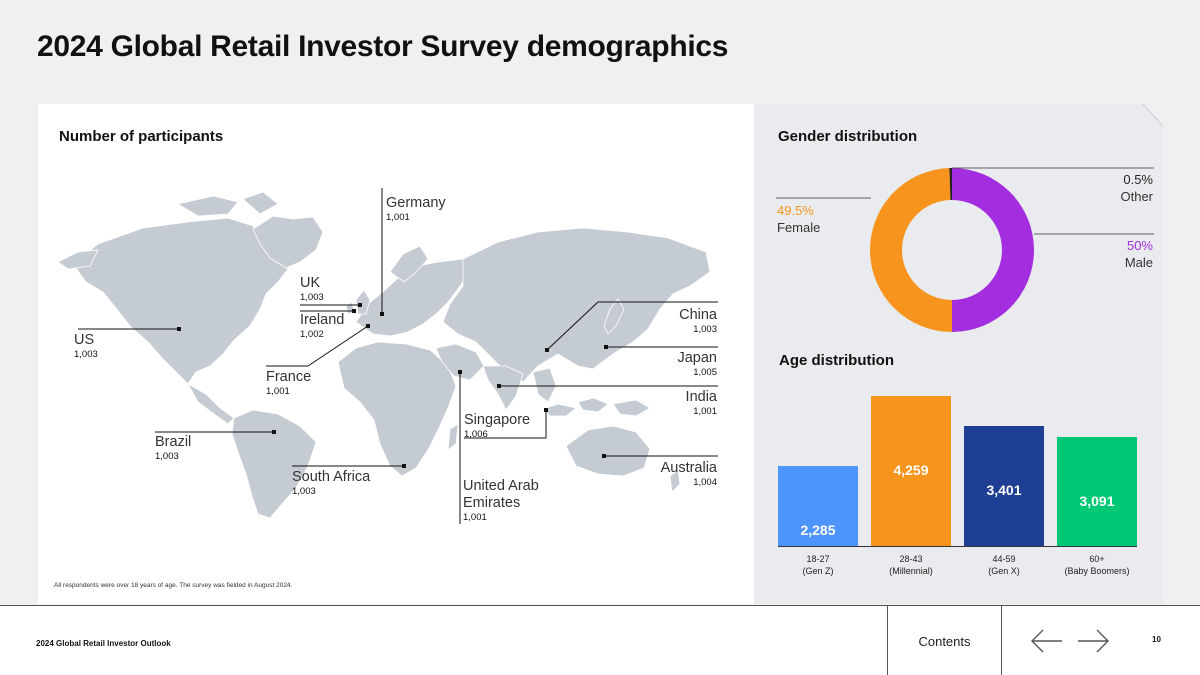  I want to click on country-label-india: India 1,001, so click(701, 403).